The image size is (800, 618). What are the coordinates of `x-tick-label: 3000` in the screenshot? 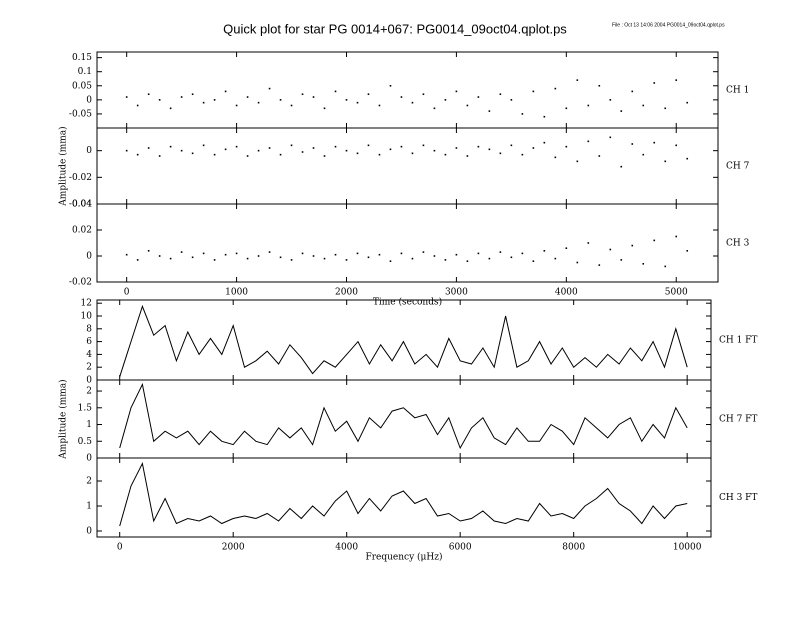 It's located at (456, 293).